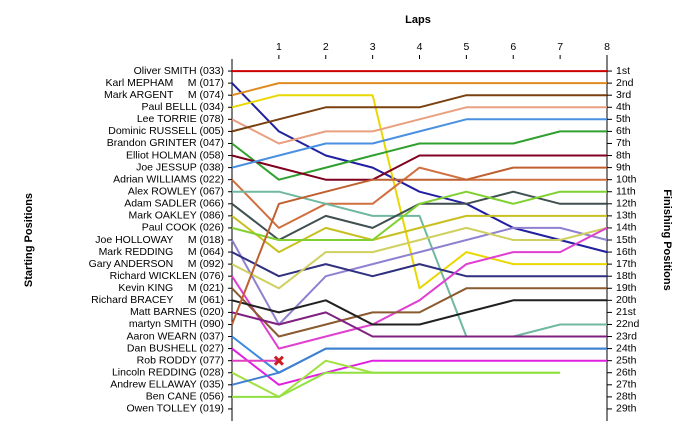  Describe the element at coordinates (626, 240) in the screenshot. I see `y2-tick-label: 15th` at that location.